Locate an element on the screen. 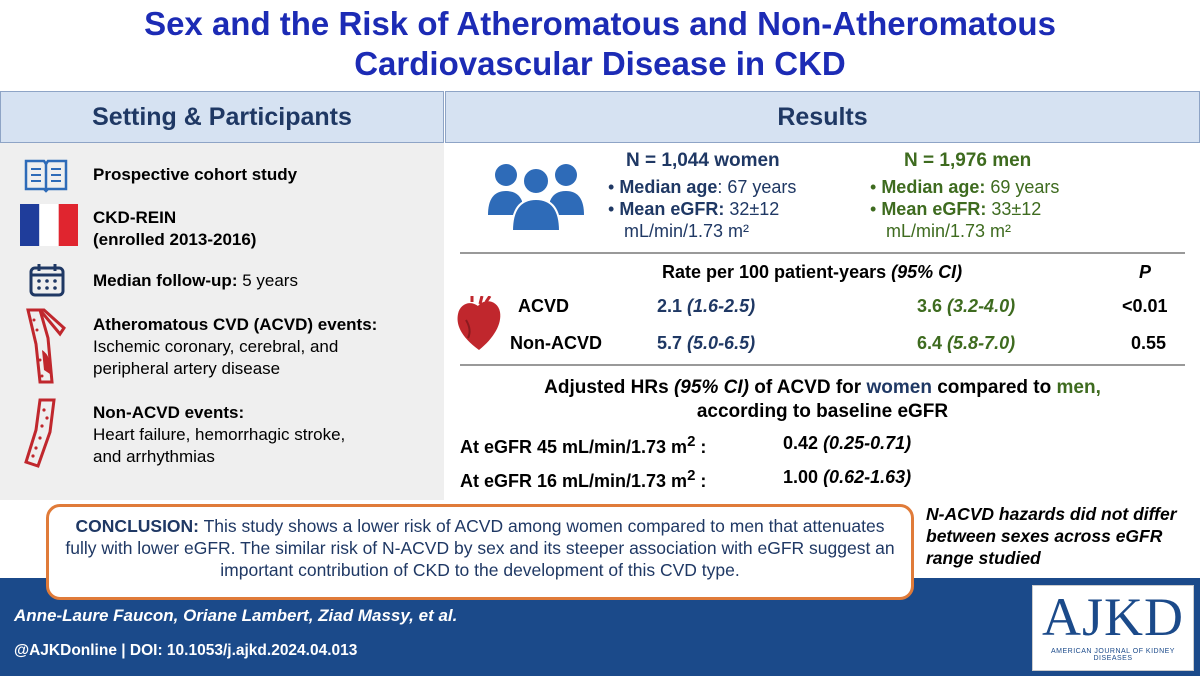 The height and width of the screenshot is (676, 1200). hr-t4: women is located at coordinates (899, 387).